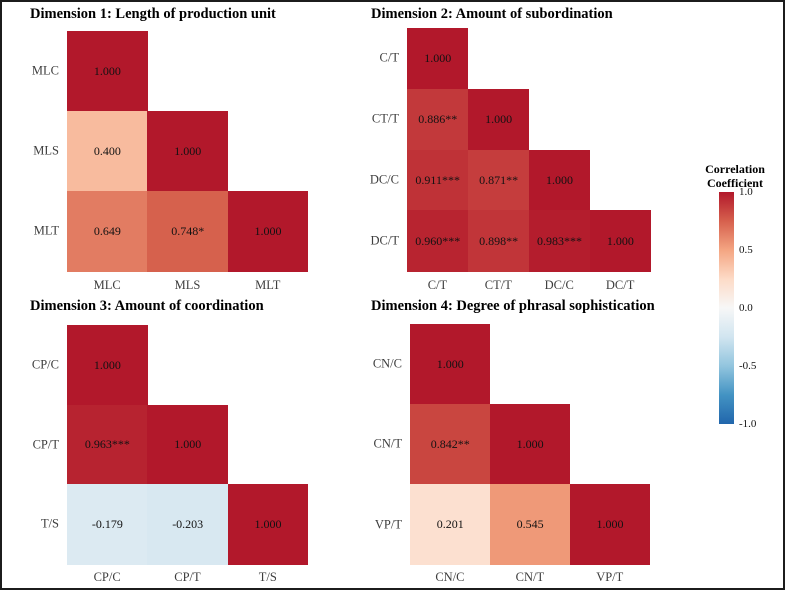 The width and height of the screenshot is (785, 590). I want to click on cell-value: -0.203, so click(188, 523).